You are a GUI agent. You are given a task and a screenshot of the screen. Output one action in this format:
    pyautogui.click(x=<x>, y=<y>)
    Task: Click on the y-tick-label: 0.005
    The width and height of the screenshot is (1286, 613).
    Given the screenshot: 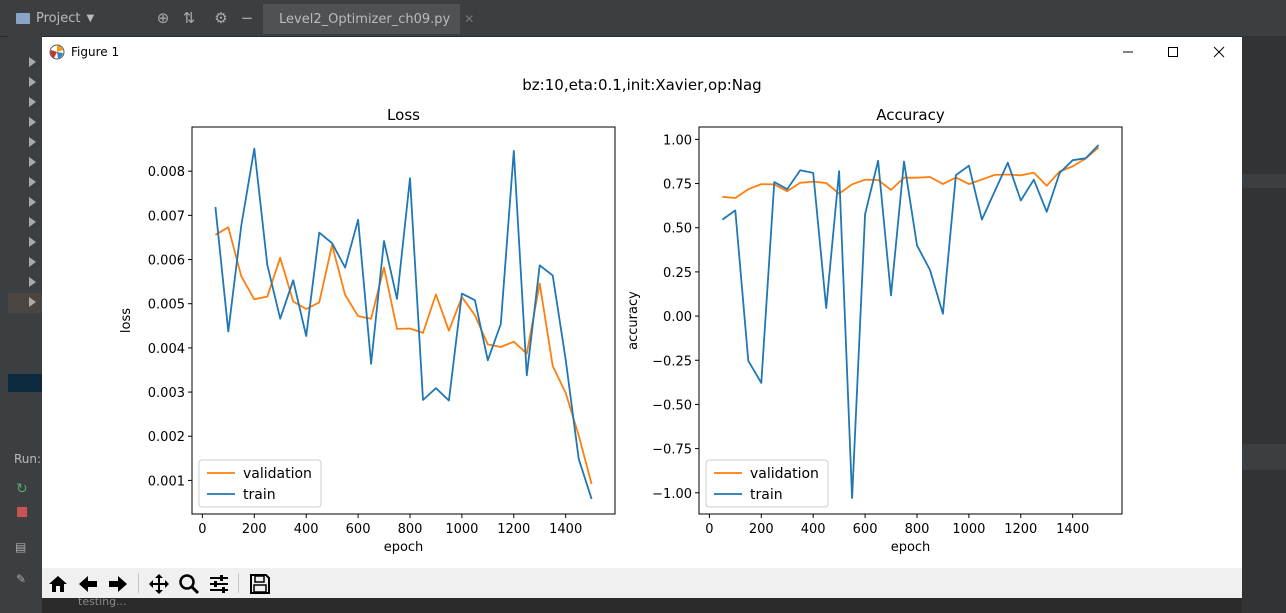 What is the action you would take?
    pyautogui.click(x=166, y=305)
    